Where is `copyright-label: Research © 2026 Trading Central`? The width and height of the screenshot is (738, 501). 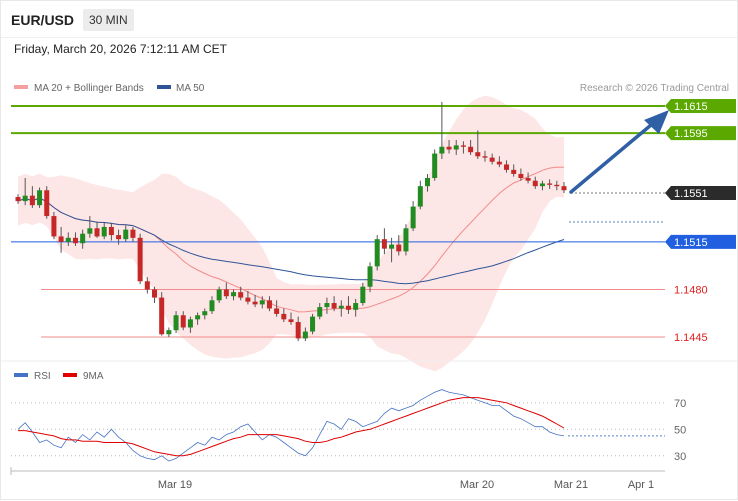 copyright-label: Research © 2026 Trading Central is located at coordinates (654, 88).